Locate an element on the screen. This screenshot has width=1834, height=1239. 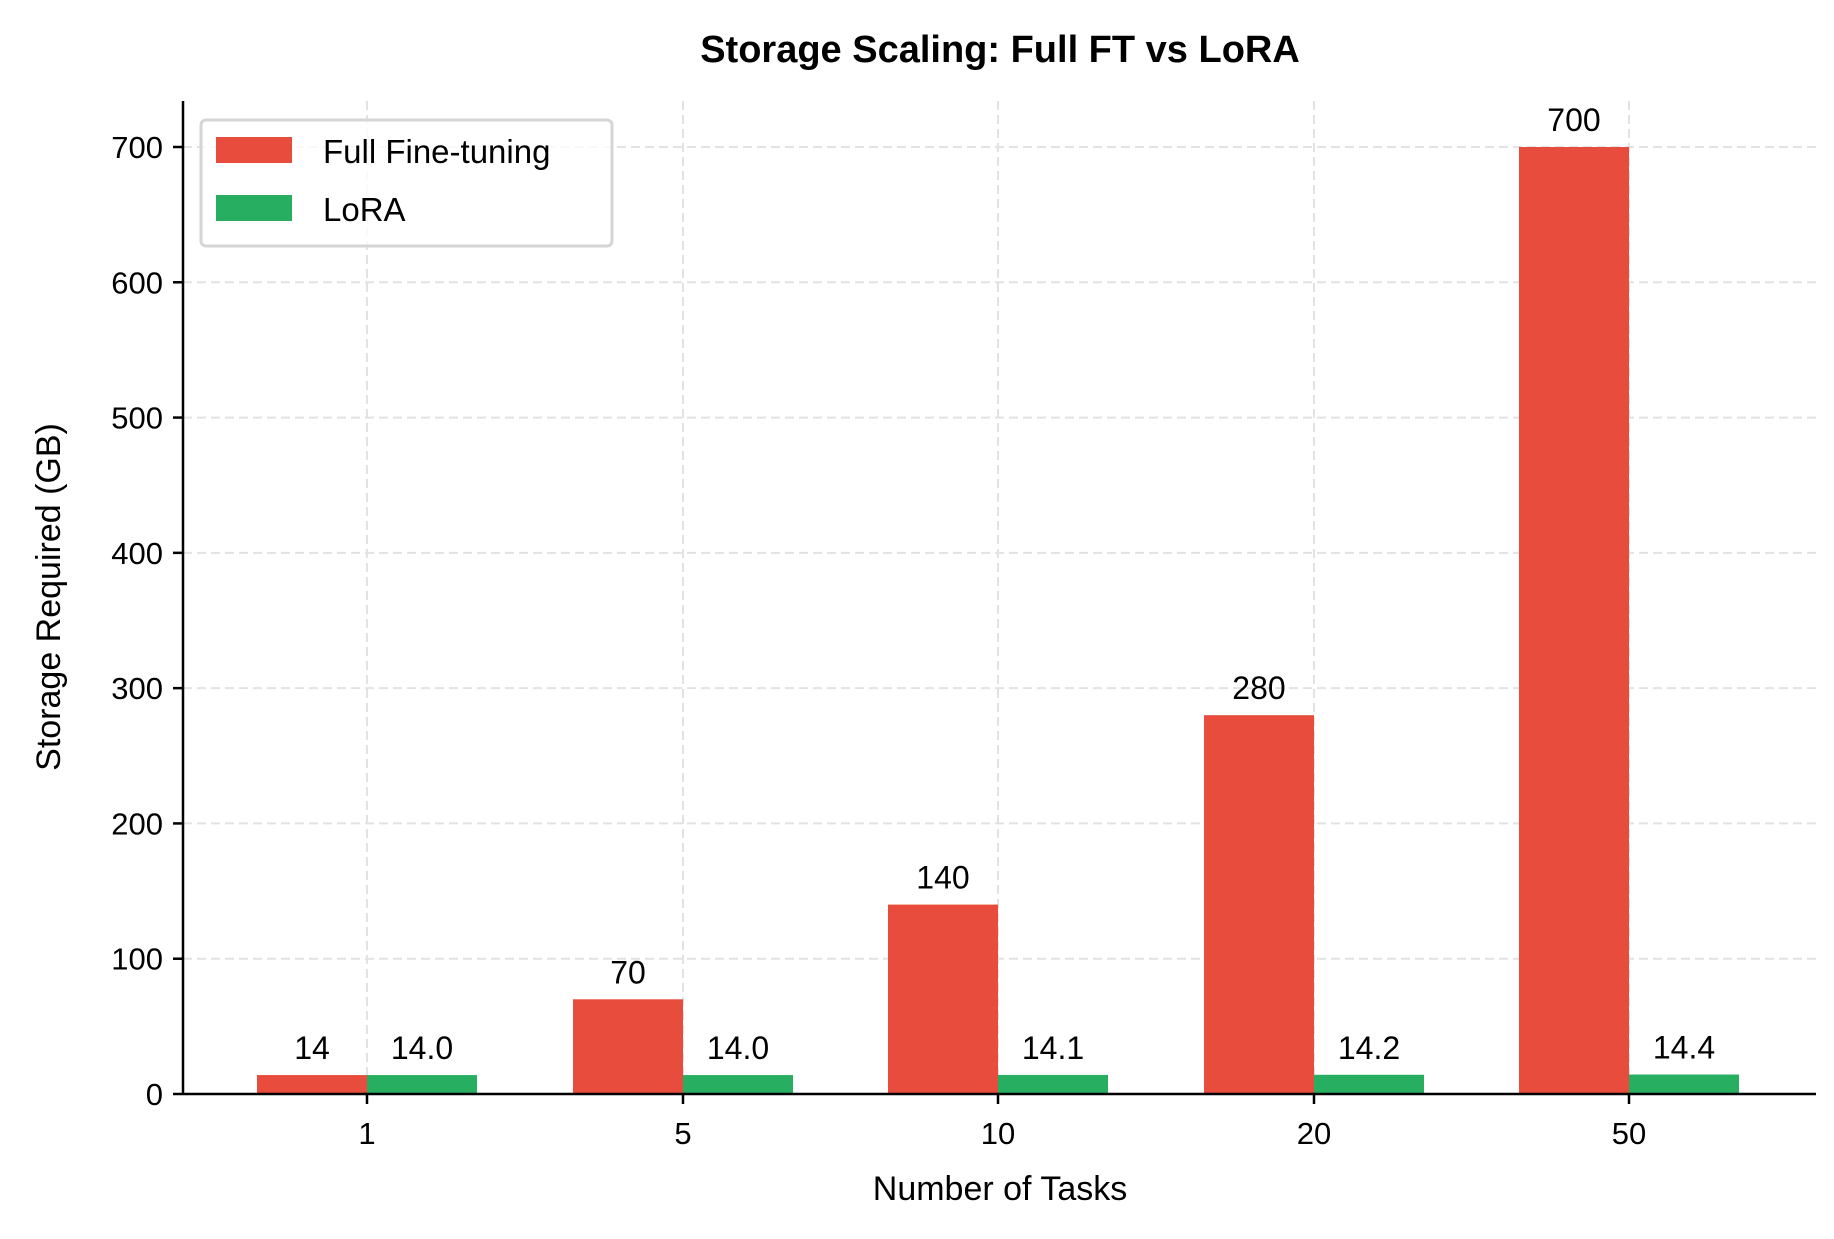
legend-label-full-ft: Full Fine-tuning is located at coordinates (436, 151).